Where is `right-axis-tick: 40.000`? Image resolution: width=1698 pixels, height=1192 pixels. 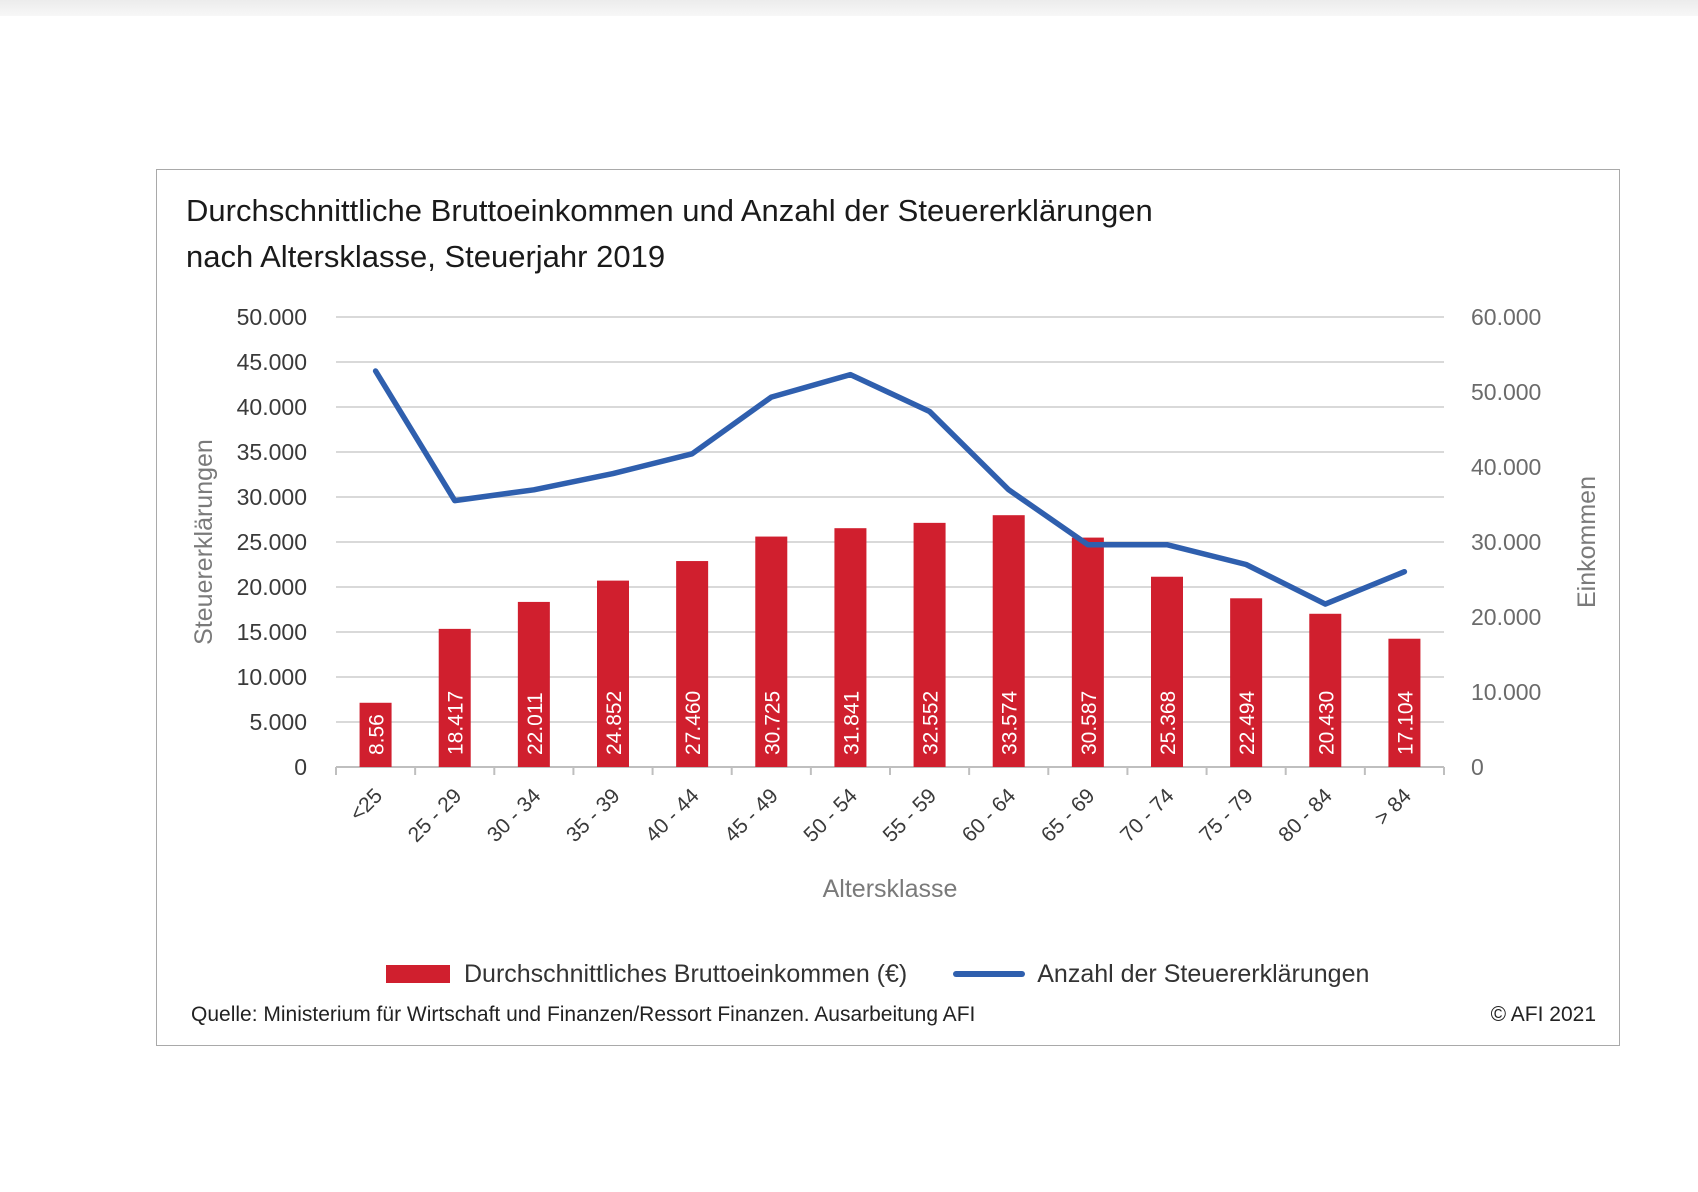
right-axis-tick: 40.000 is located at coordinates (1506, 467).